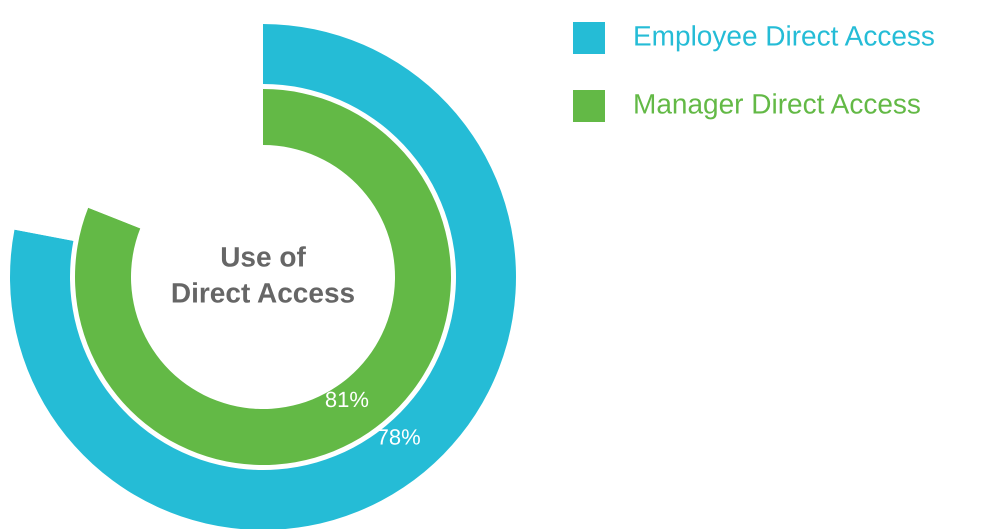 Image resolution: width=982 pixels, height=529 pixels. I want to click on text: Use of Direct Access, so click(263, 274).